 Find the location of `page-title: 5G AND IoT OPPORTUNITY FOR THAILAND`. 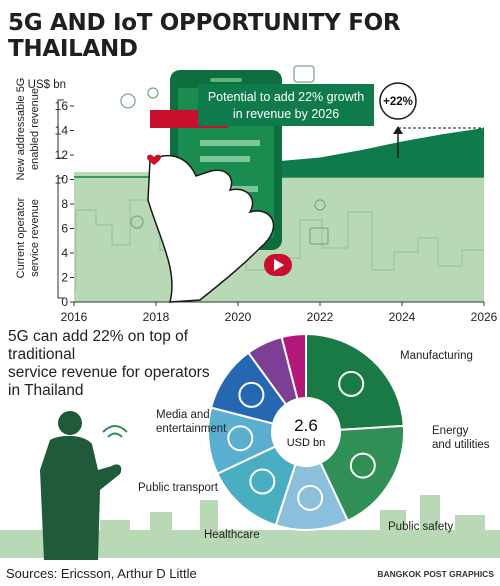

page-title: 5G AND IoT OPPORTUNITY FOR THAILAND is located at coordinates (204, 36).